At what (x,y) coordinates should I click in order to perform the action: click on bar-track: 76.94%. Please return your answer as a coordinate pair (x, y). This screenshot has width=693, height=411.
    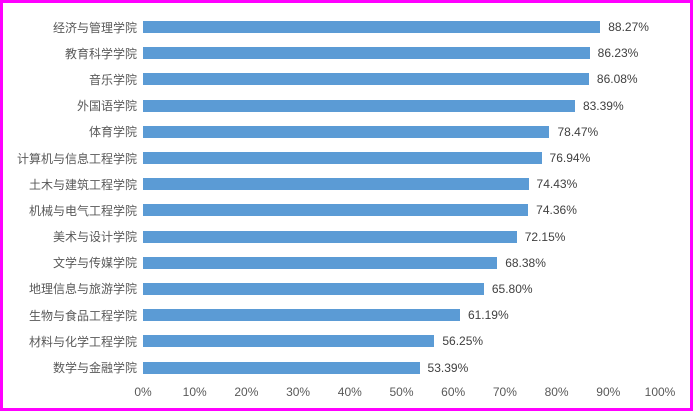
    Looking at the image, I should click on (402, 158).